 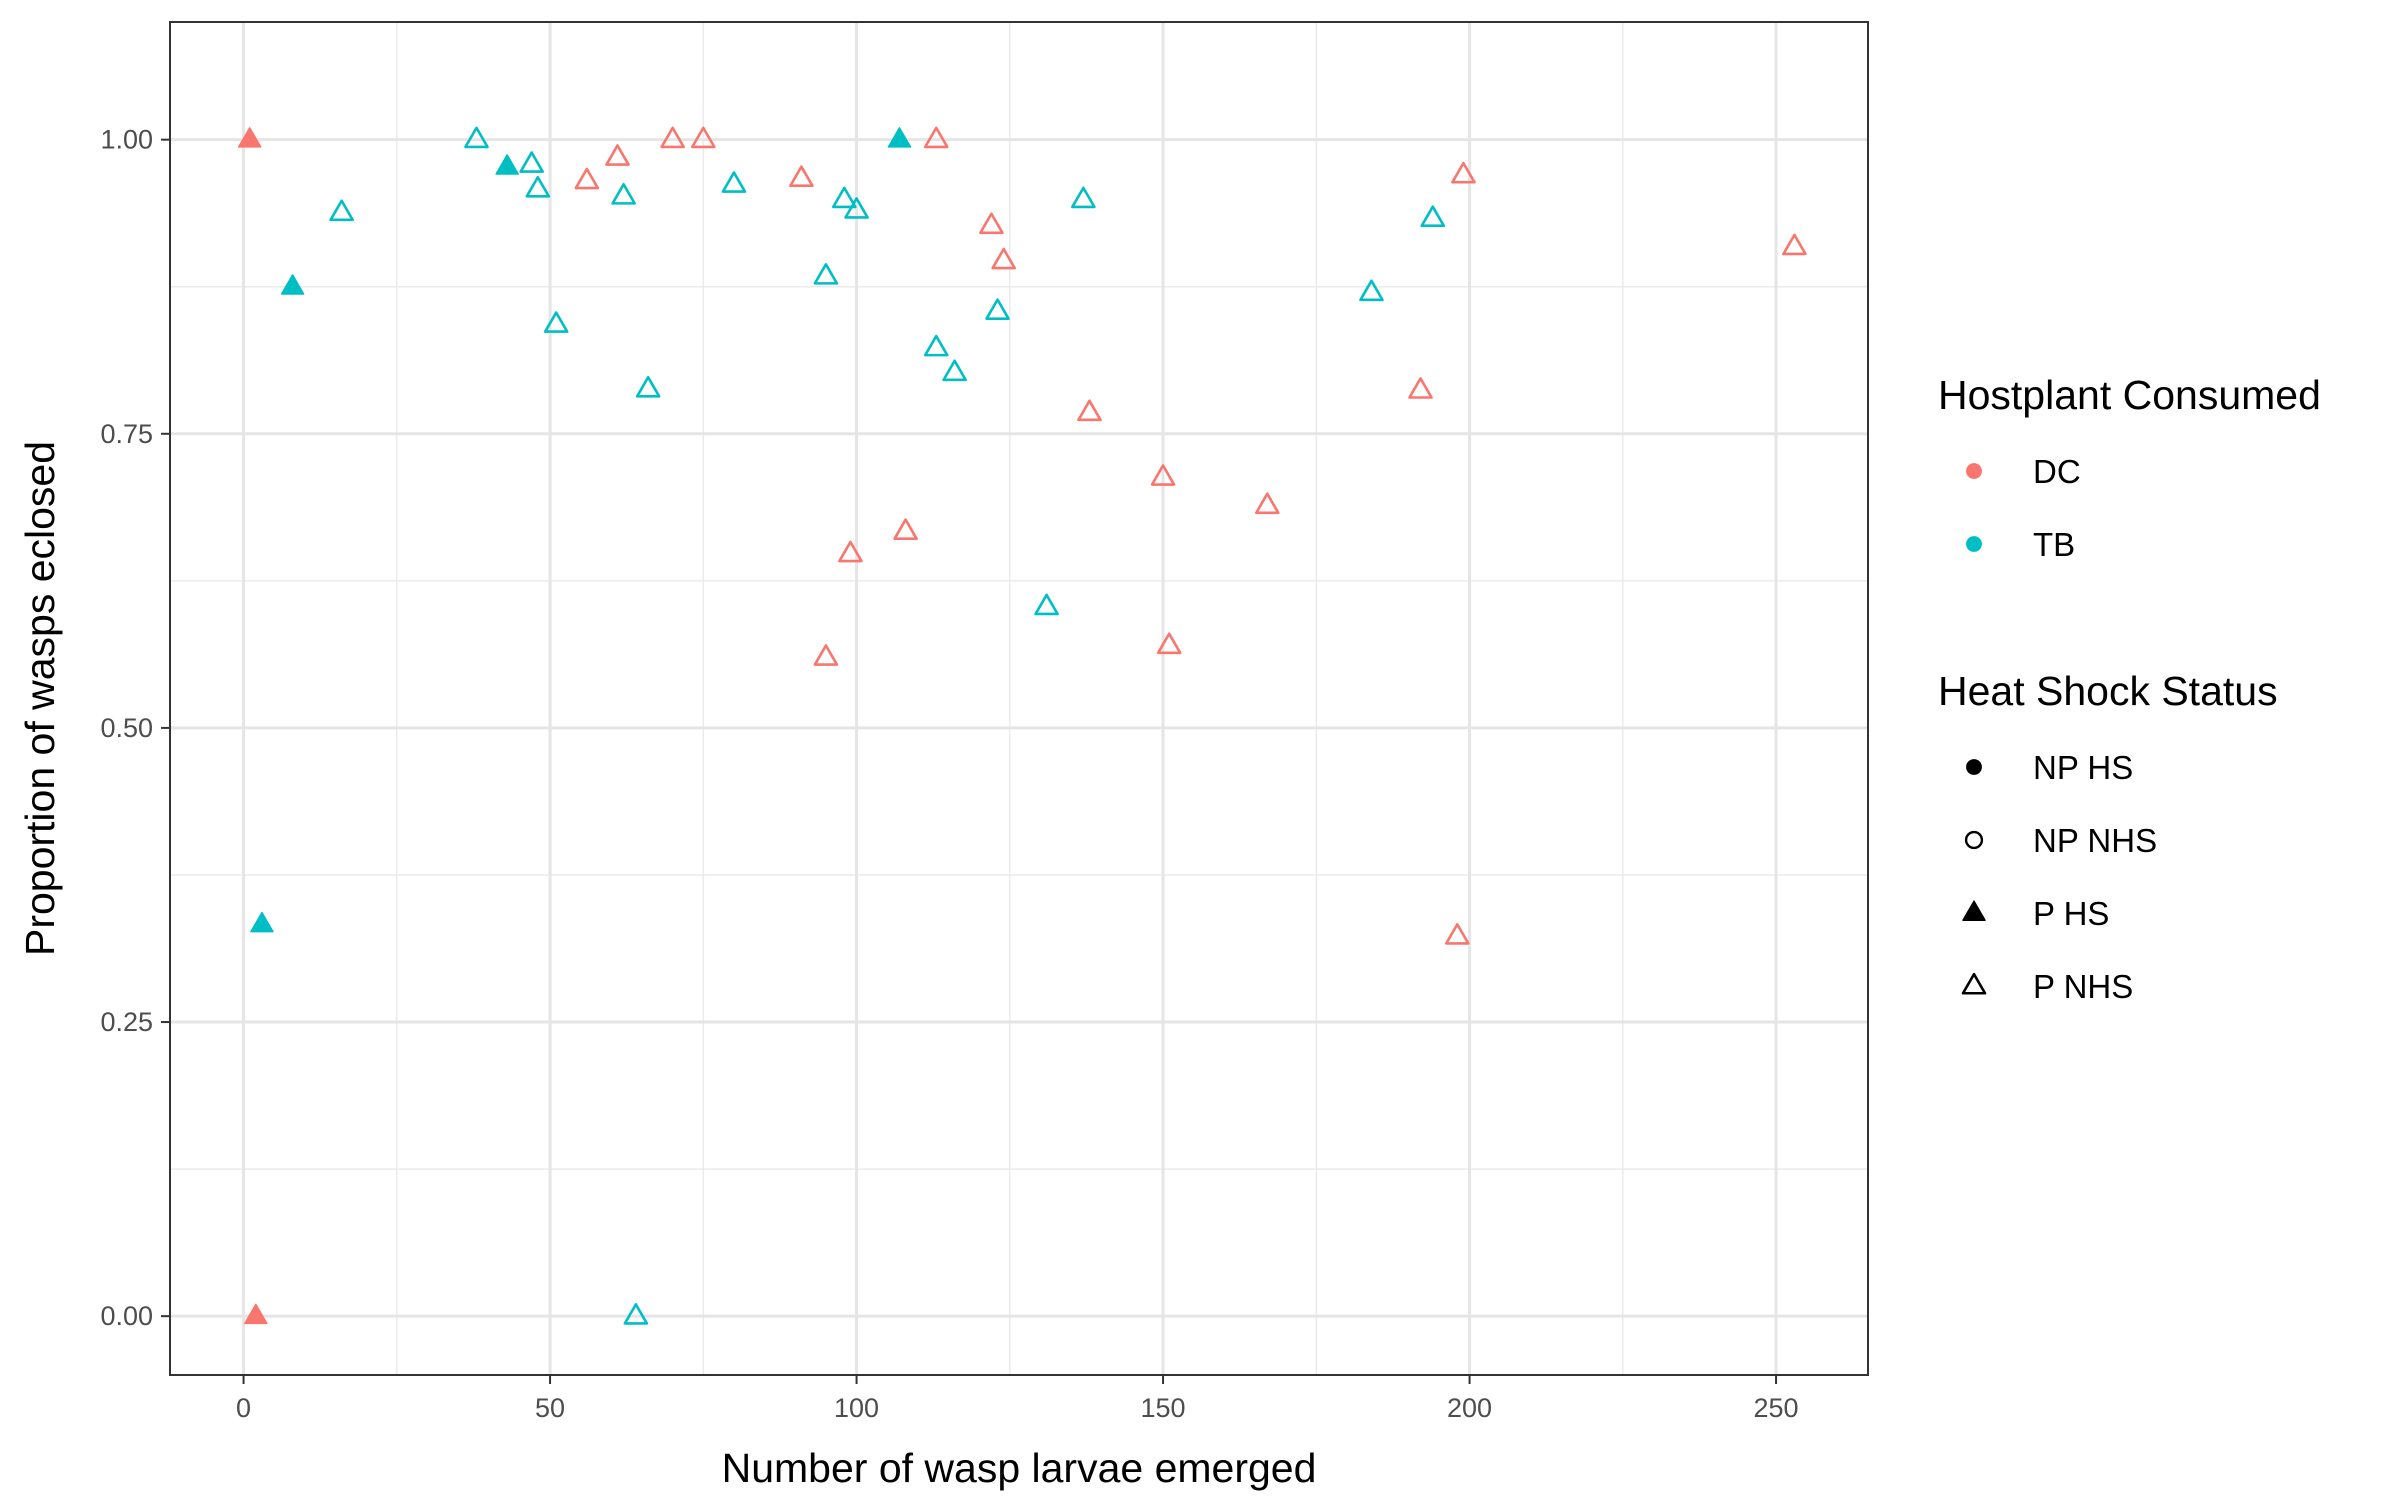 I want to click on y-tick-label: 0.75, so click(x=126, y=434).